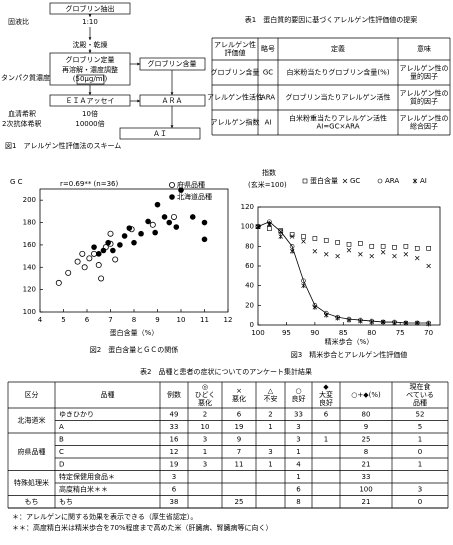 The height and width of the screenshot is (545, 453). I want to click on y-tick-label: 80, so click(249, 246).